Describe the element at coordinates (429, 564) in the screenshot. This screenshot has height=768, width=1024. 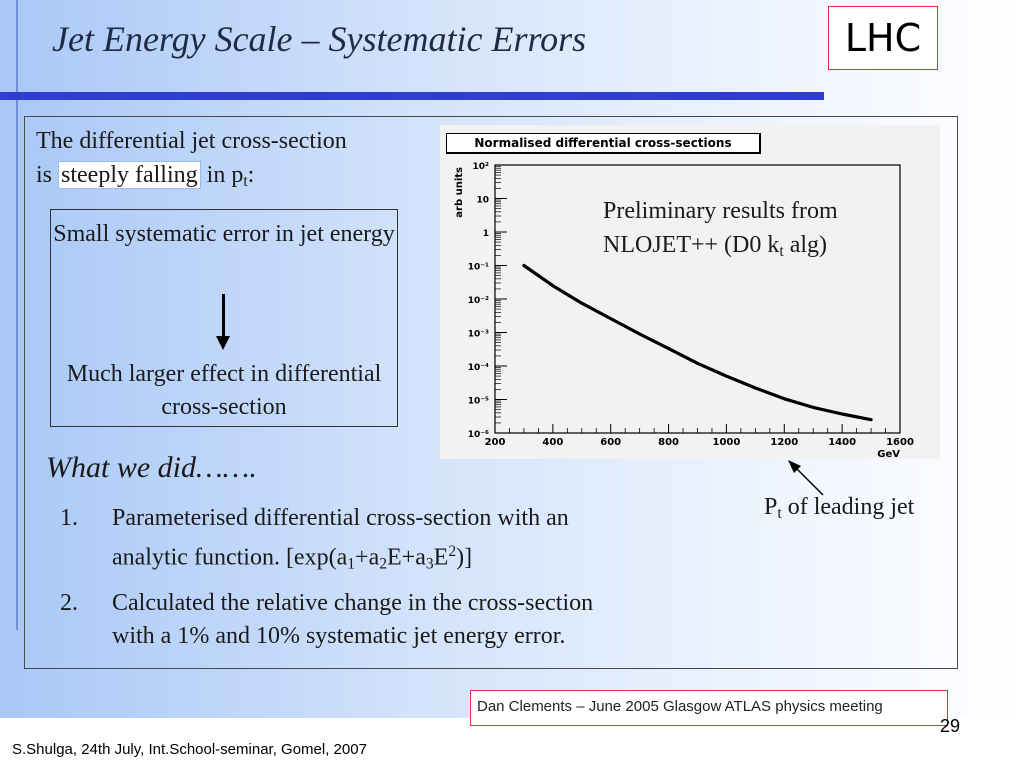
I see `formula-sub-3: 3` at that location.